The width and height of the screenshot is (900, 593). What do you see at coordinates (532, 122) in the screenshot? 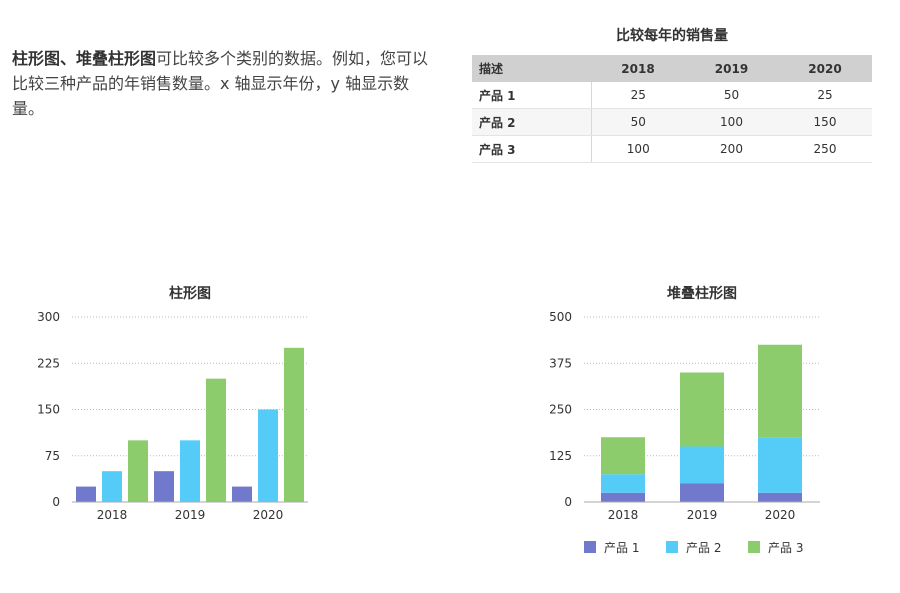
I see `table-row-label: 产品 2` at bounding box center [532, 122].